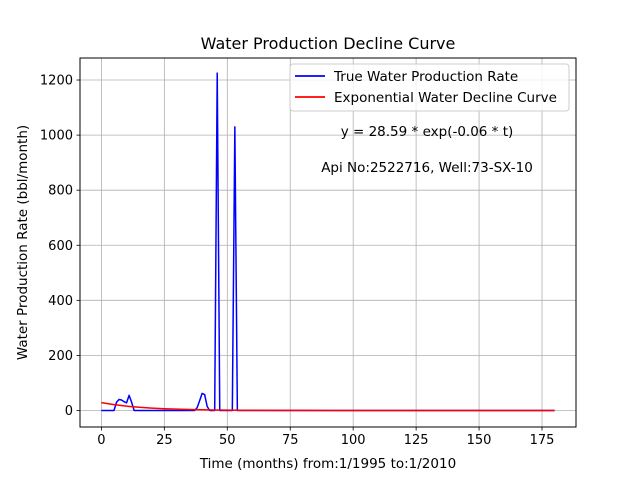 Image resolution: width=640 pixels, height=484 pixels. Describe the element at coordinates (353, 440) in the screenshot. I see `x-tick-label: 100` at that location.